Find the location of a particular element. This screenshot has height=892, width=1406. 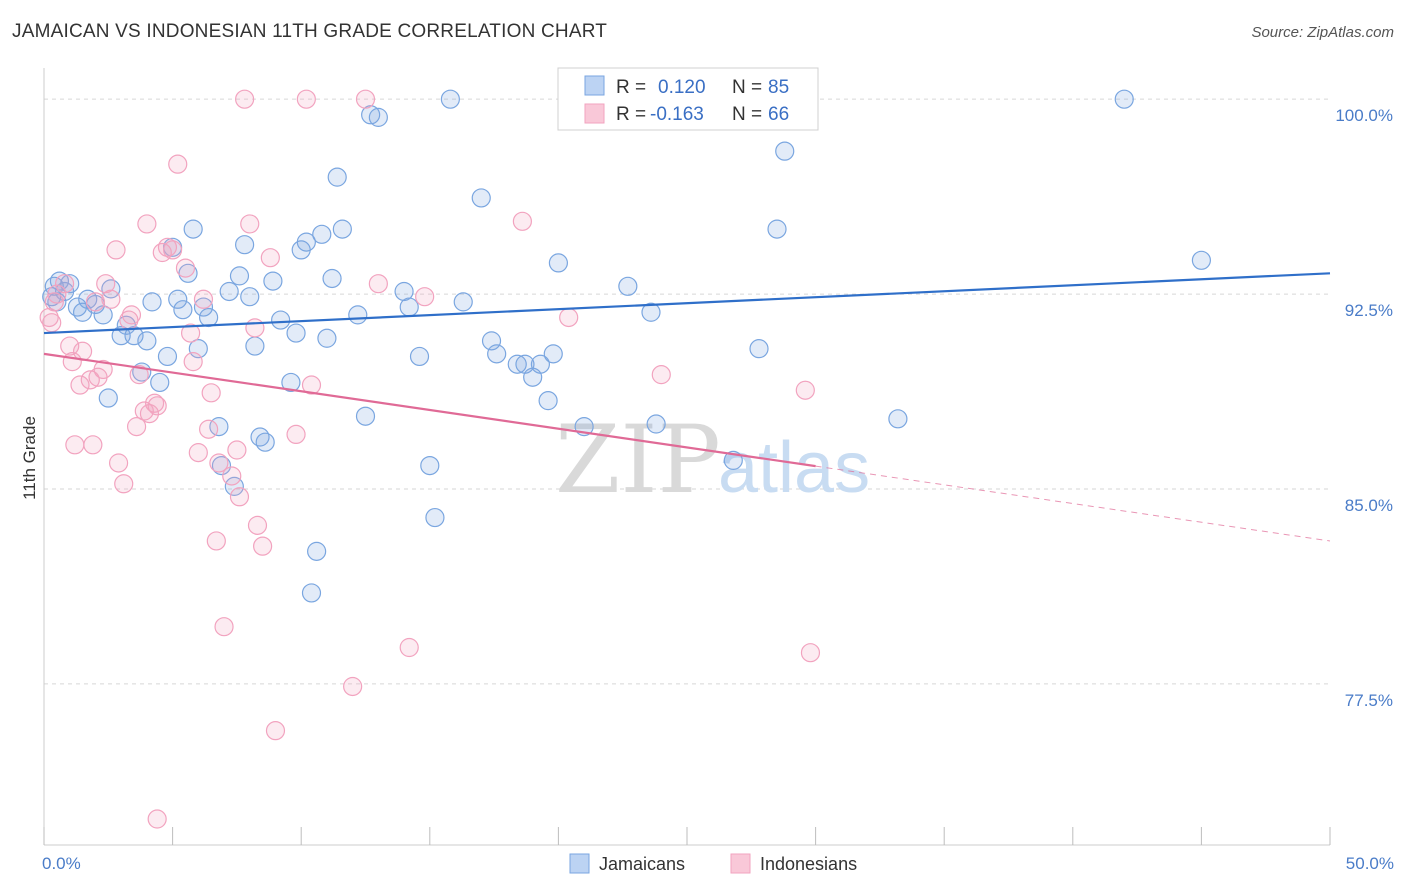

y-tick-label: 85.0% is located at coordinates (1369, 505).